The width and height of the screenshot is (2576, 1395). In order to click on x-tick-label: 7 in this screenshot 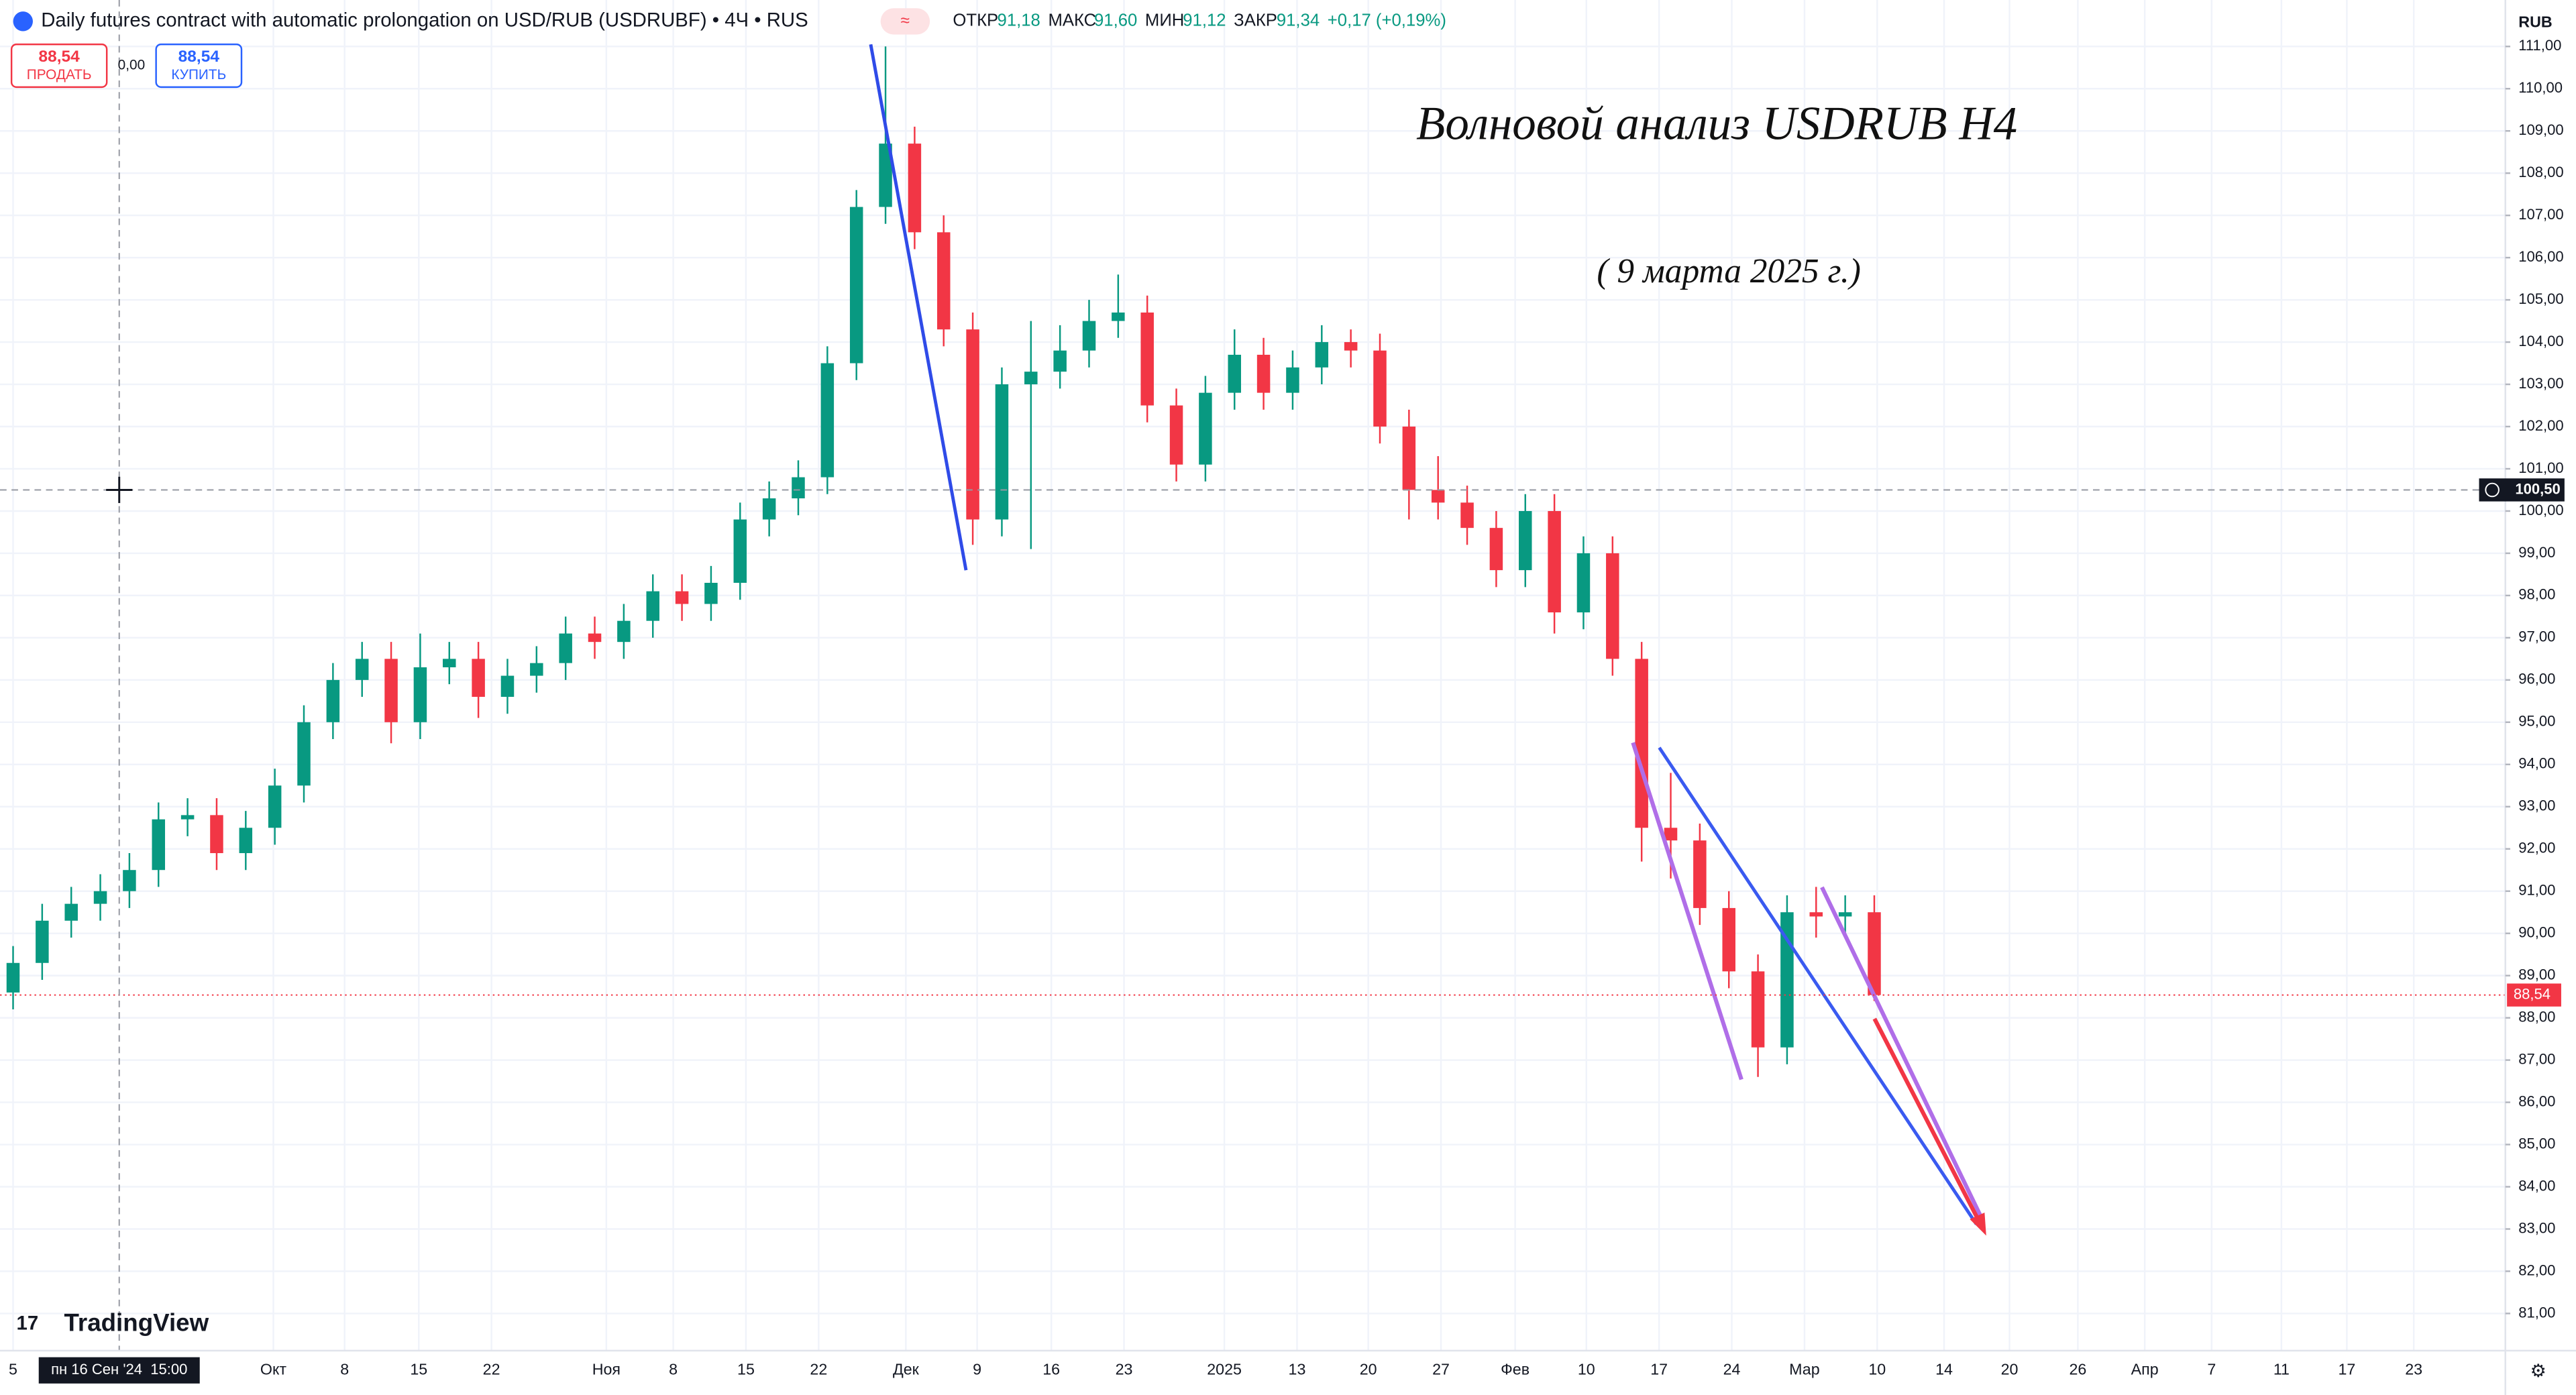, I will do `click(2211, 1369)`.